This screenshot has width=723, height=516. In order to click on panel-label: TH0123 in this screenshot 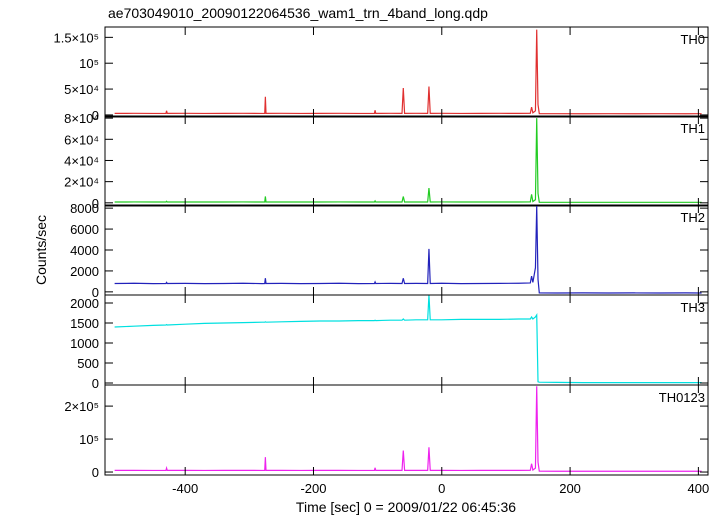, I will do `click(682, 397)`.